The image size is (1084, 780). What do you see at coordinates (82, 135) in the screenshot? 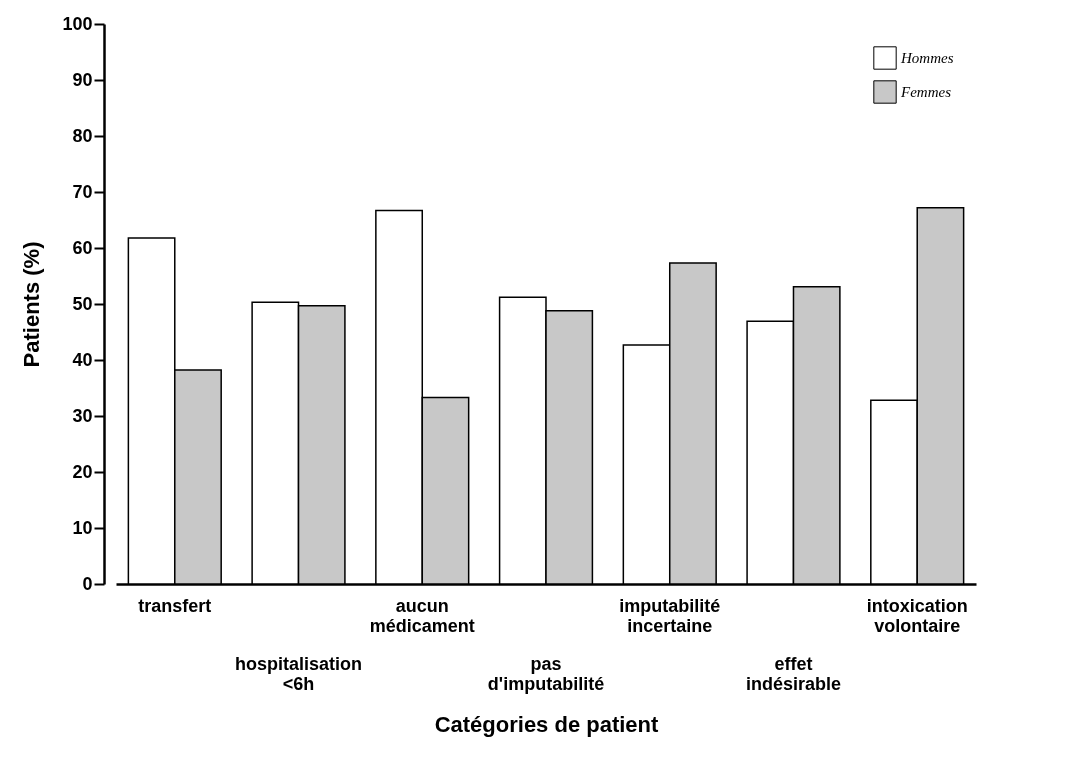
I see `y-tick-label: 80` at bounding box center [82, 135].